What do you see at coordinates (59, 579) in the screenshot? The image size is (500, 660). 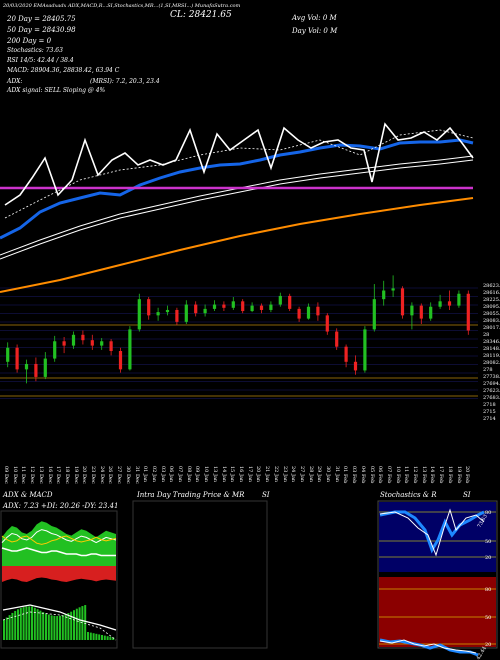 I see `adx-panel-frame` at bounding box center [59, 579].